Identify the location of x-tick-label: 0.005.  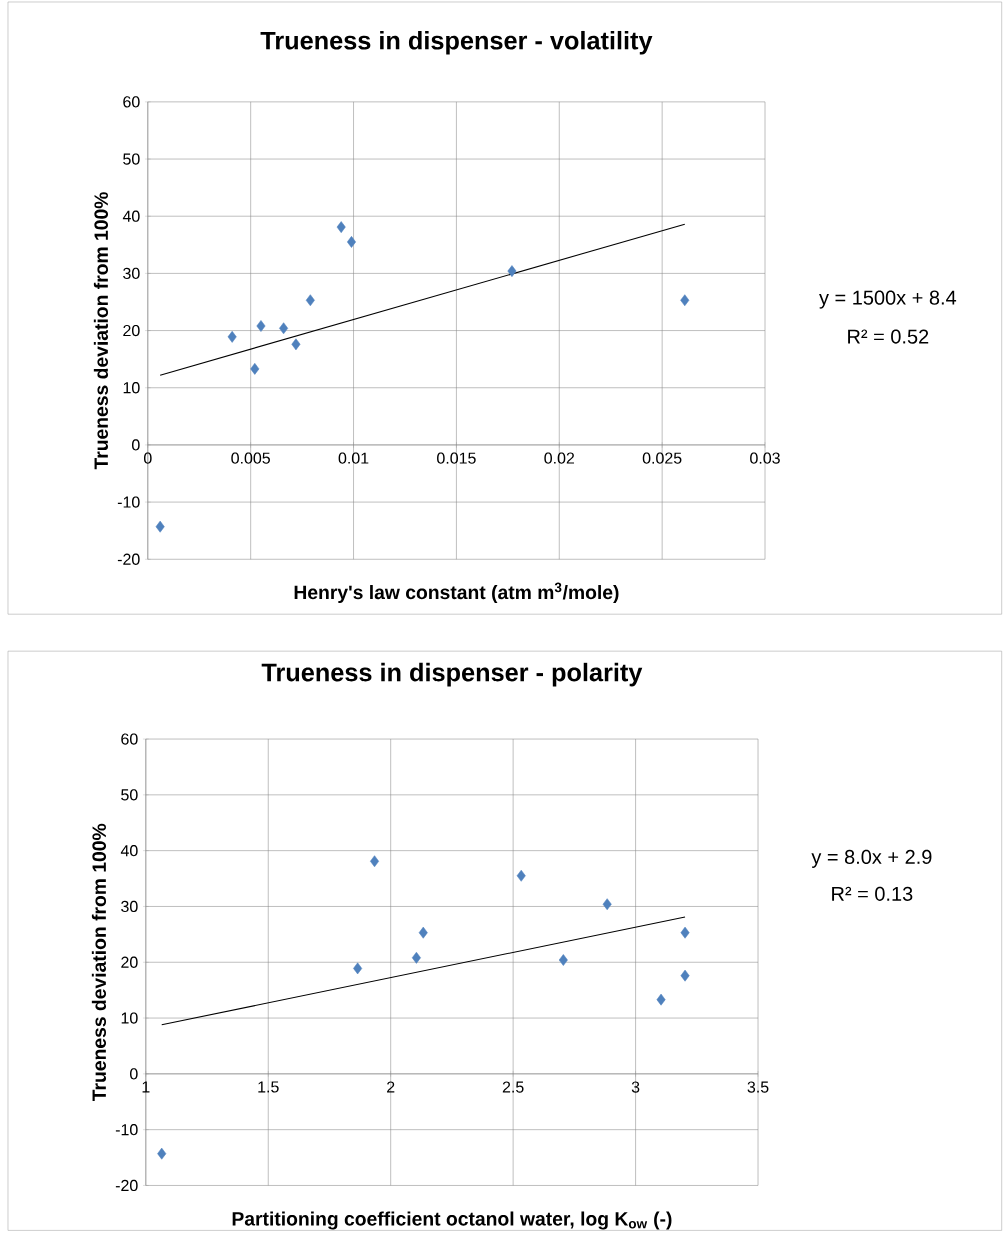
(251, 458).